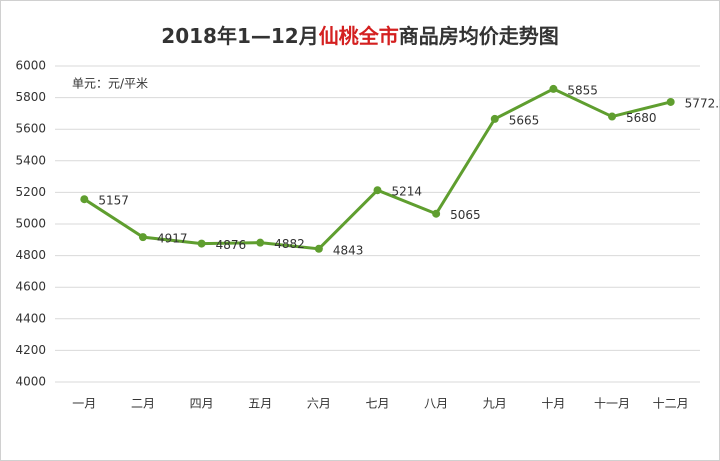 This screenshot has width=720, height=461. I want to click on data-label: 5157, so click(113, 201).